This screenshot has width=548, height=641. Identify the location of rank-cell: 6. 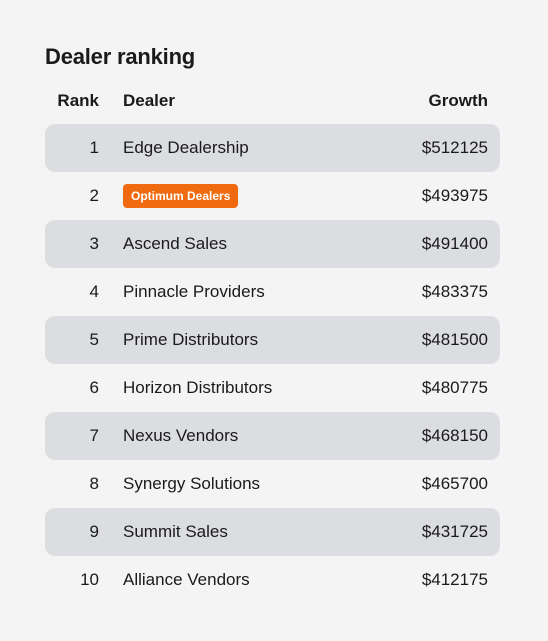
(94, 387).